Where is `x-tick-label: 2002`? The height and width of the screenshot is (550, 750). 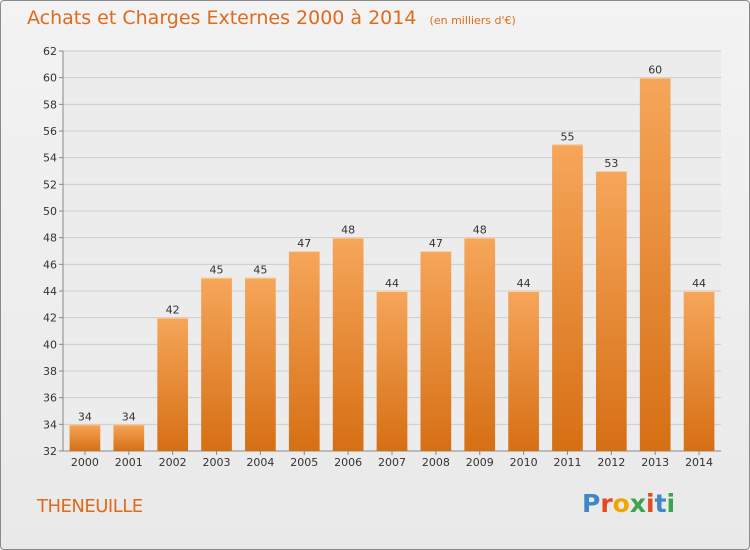
x-tick-label: 2002 is located at coordinates (173, 462).